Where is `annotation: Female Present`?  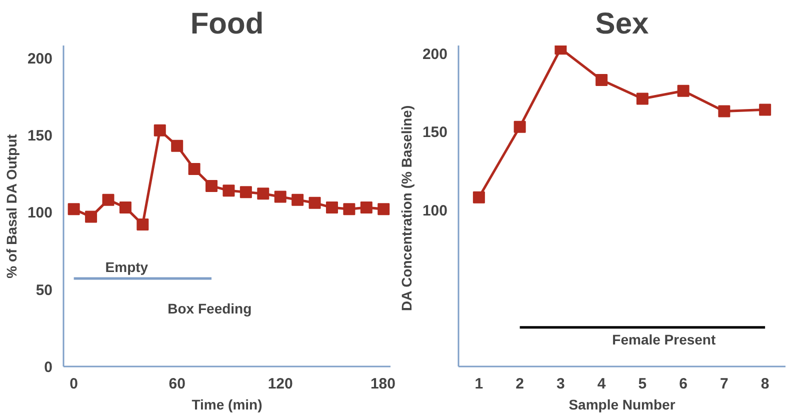
annotation: Female Present is located at coordinates (664, 340).